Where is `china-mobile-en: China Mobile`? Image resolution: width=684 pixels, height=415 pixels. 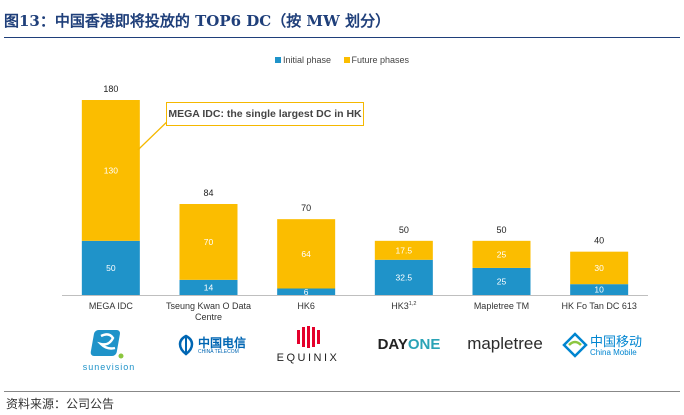
china-mobile-en: China Mobile is located at coordinates (613, 352).